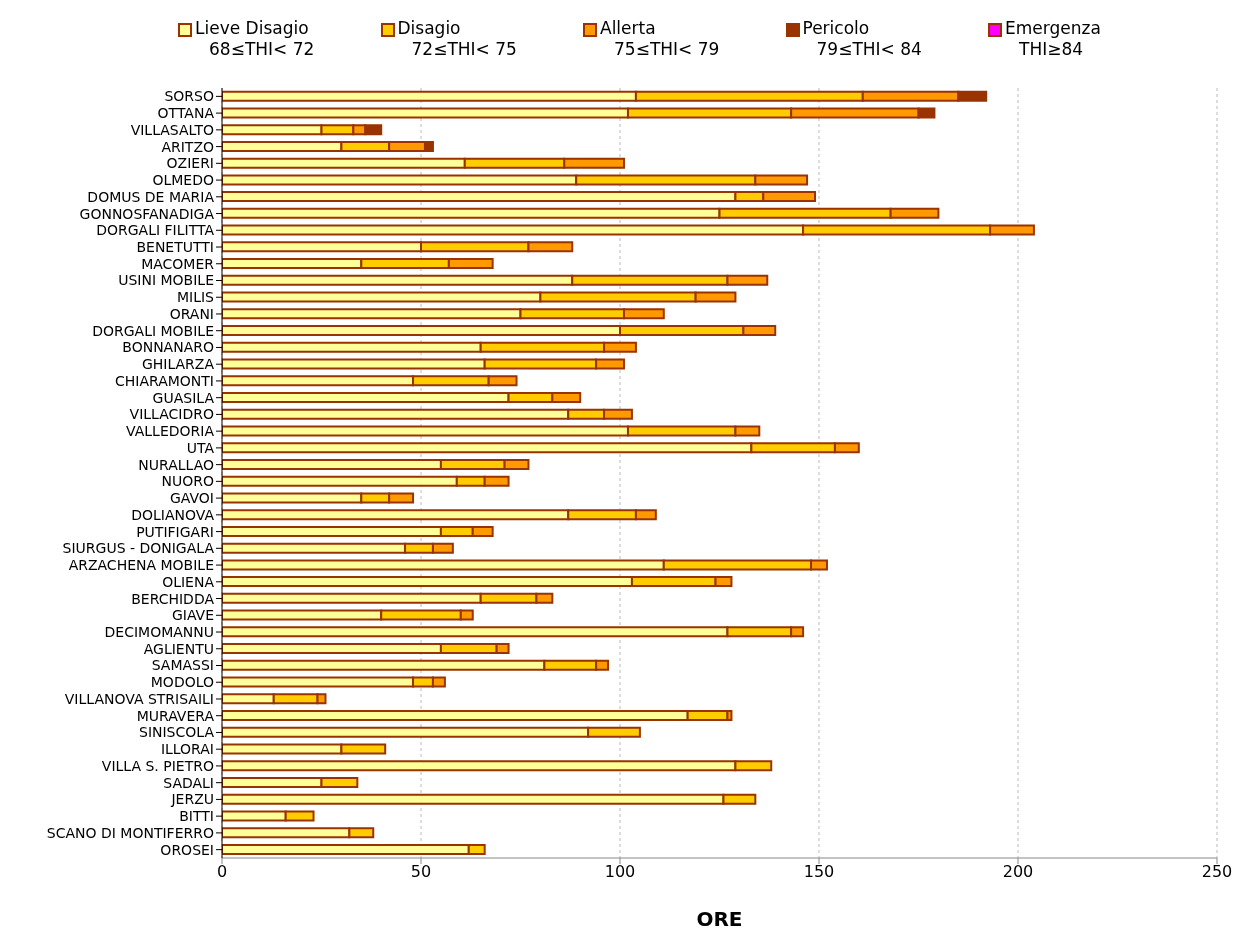 The width and height of the screenshot is (1245, 940). Describe the element at coordinates (188, 782) in the screenshot. I see `y-tick-label: SADALI` at that location.